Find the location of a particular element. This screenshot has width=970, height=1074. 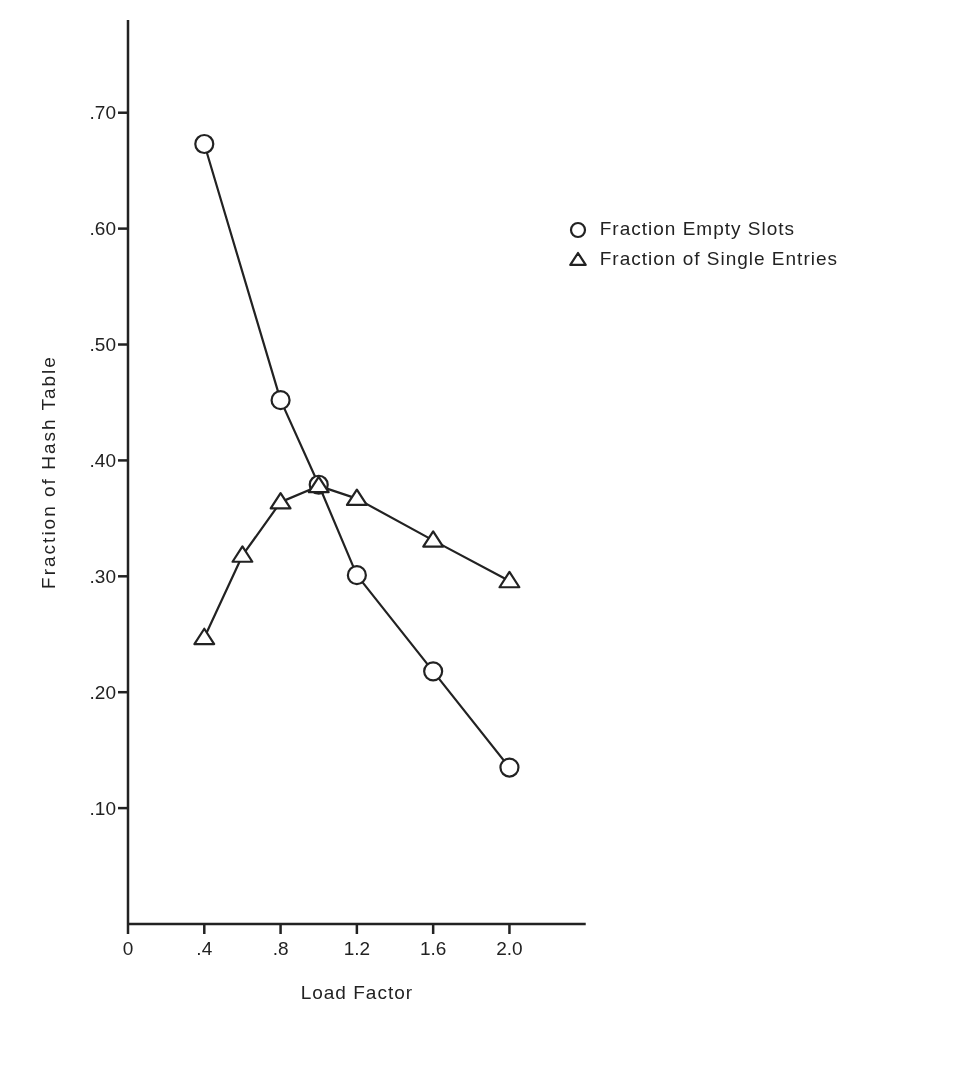

y-tick-label: .70 is located at coordinates (102, 113).